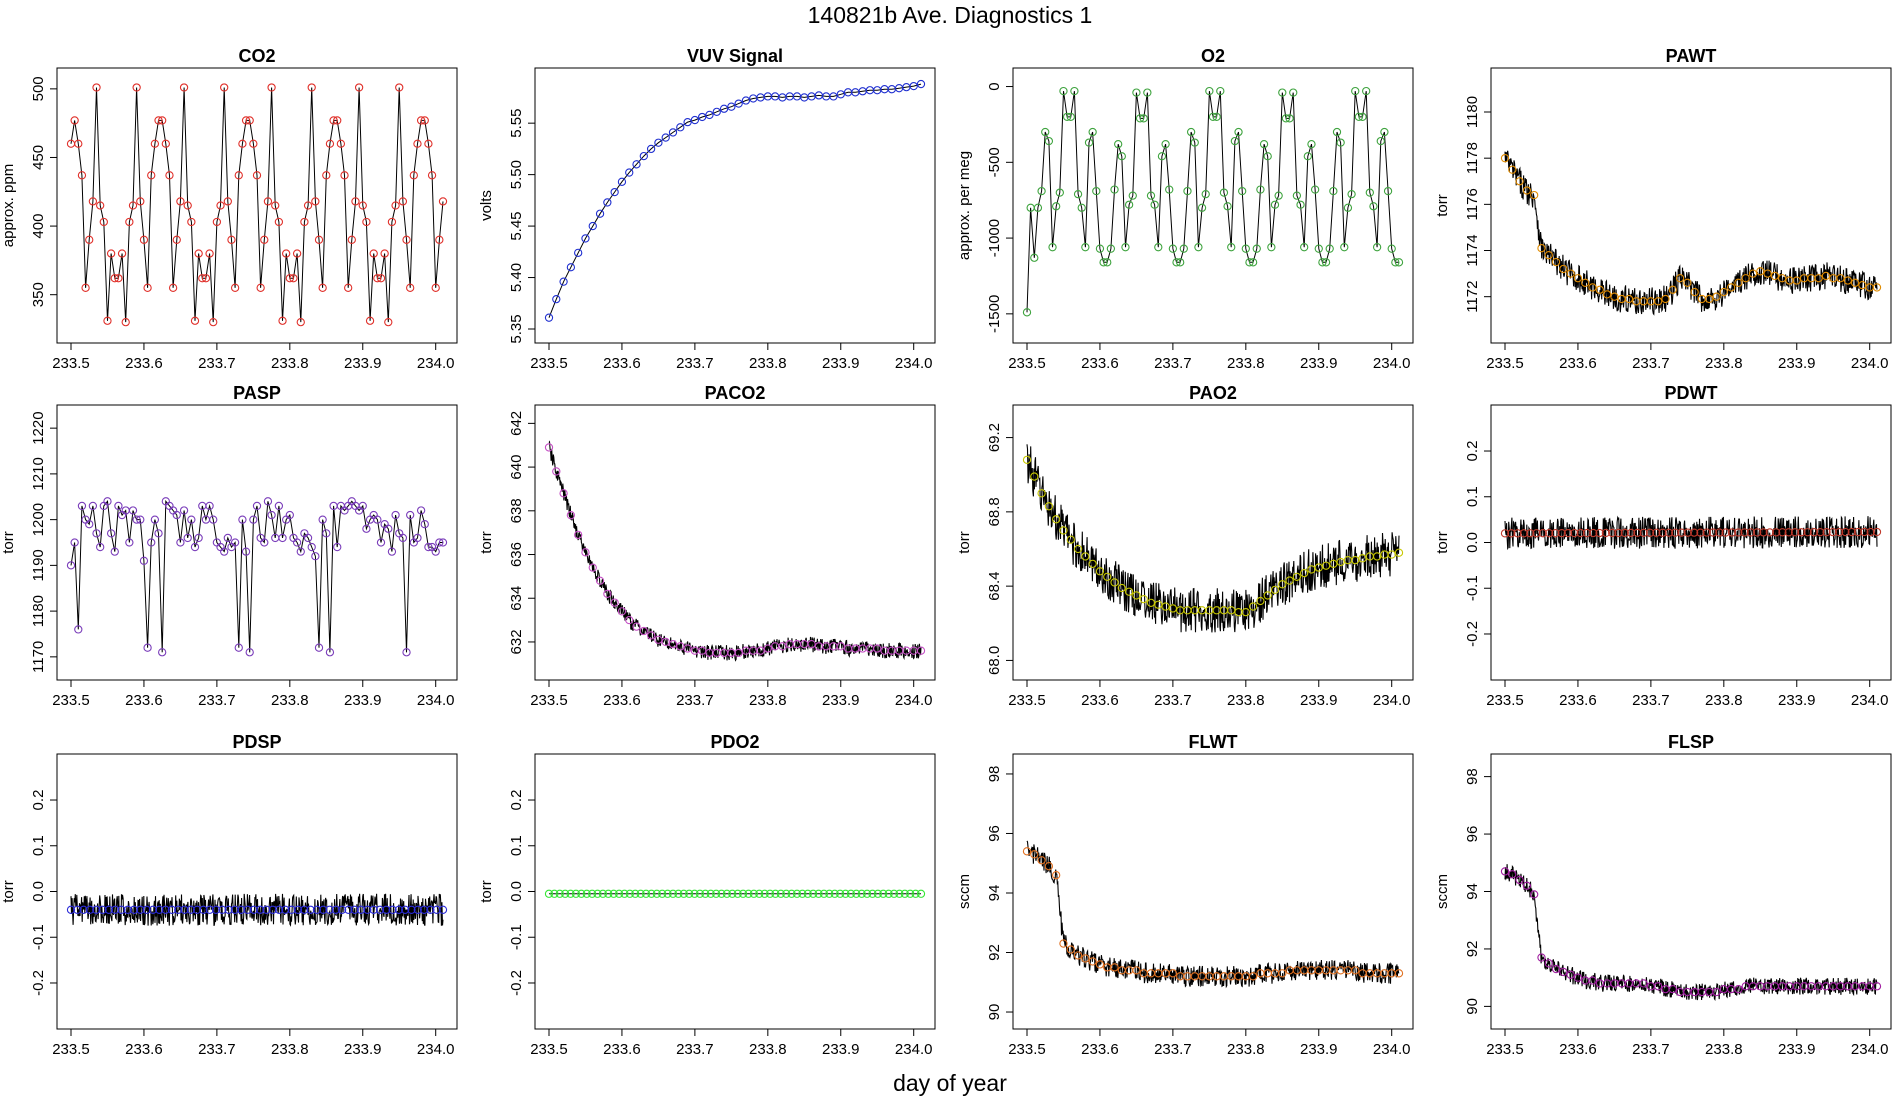 The width and height of the screenshot is (1900, 1100). Describe the element at coordinates (1724, 700) in the screenshot. I see `x-tick-label: 233.8` at that location.